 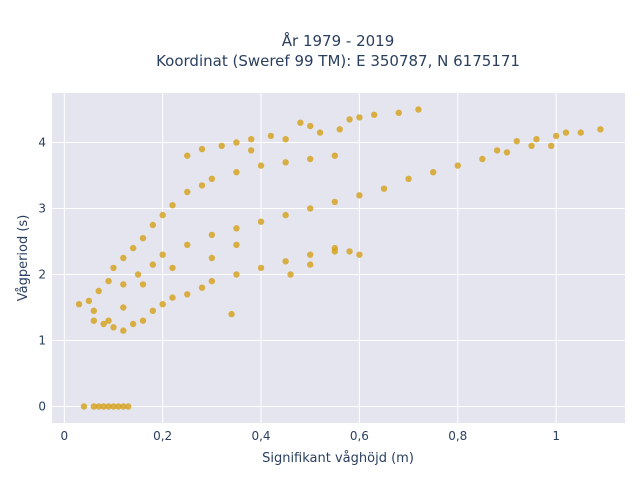 What do you see at coordinates (42, 341) in the screenshot?
I see `y-tick-label: 1` at bounding box center [42, 341].